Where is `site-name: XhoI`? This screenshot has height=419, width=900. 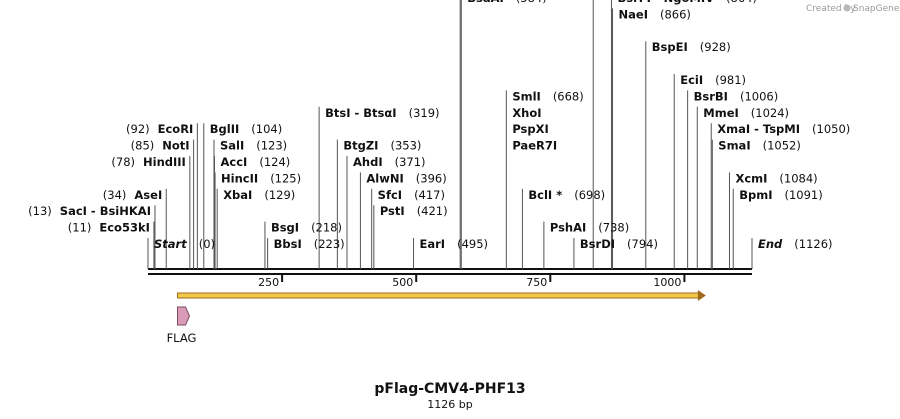 site-name: XhoI is located at coordinates (526, 113).